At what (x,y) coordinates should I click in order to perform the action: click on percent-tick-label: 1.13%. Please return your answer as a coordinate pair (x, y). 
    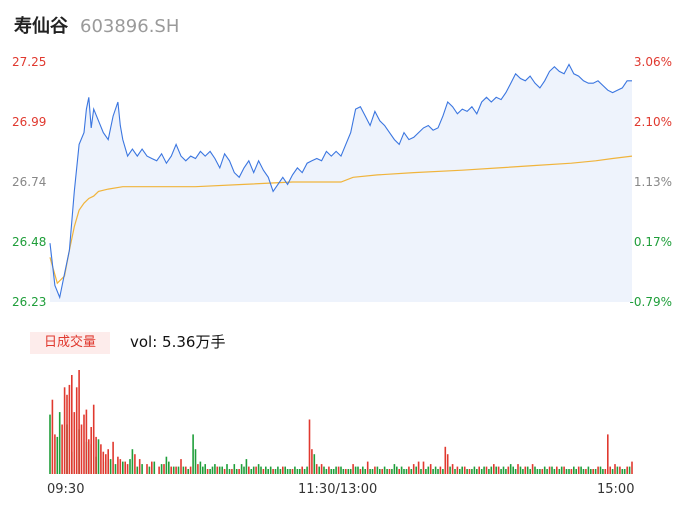
    Looking at the image, I should click on (652, 182).